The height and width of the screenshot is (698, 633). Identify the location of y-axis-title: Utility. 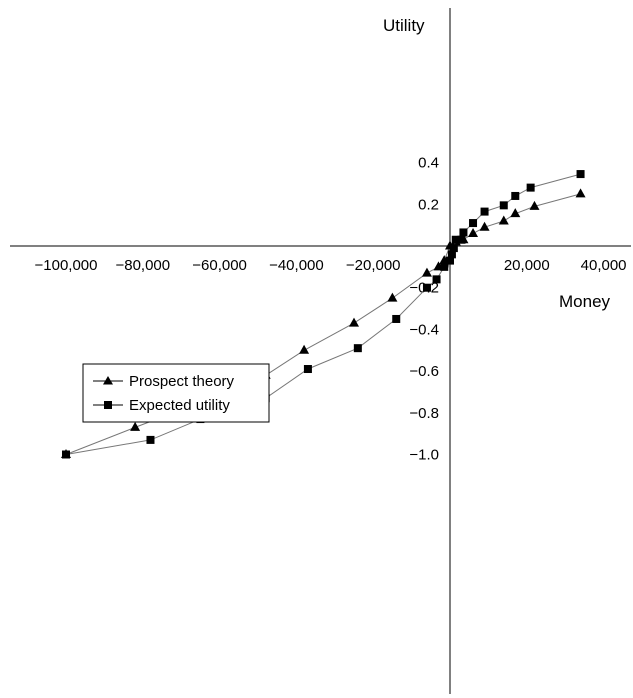
(404, 25).